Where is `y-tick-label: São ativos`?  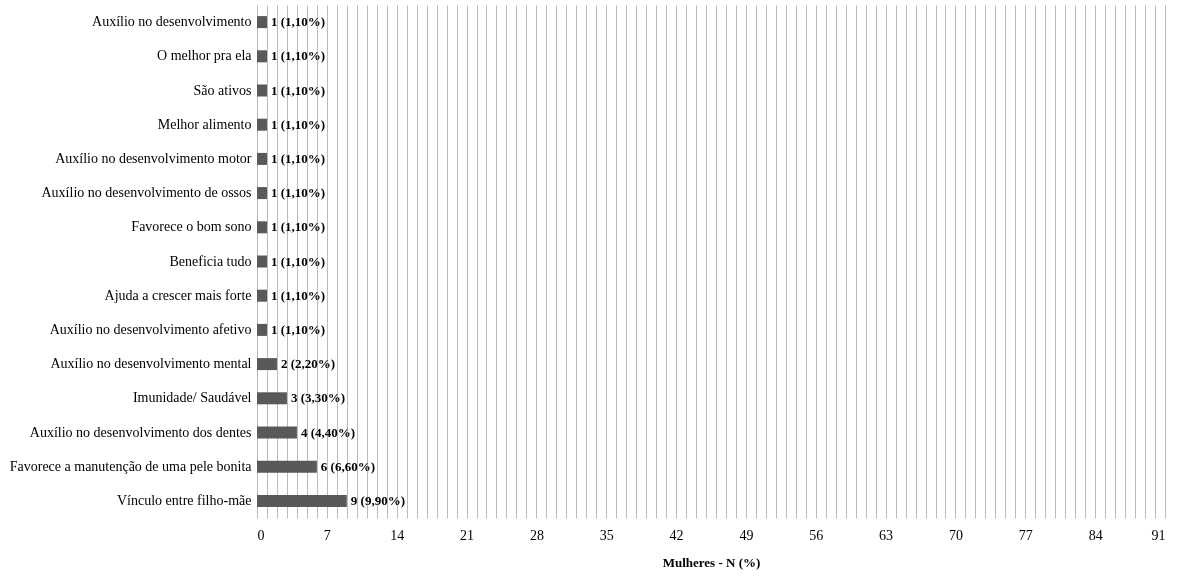
y-tick-label: São ativos is located at coordinates (222, 90).